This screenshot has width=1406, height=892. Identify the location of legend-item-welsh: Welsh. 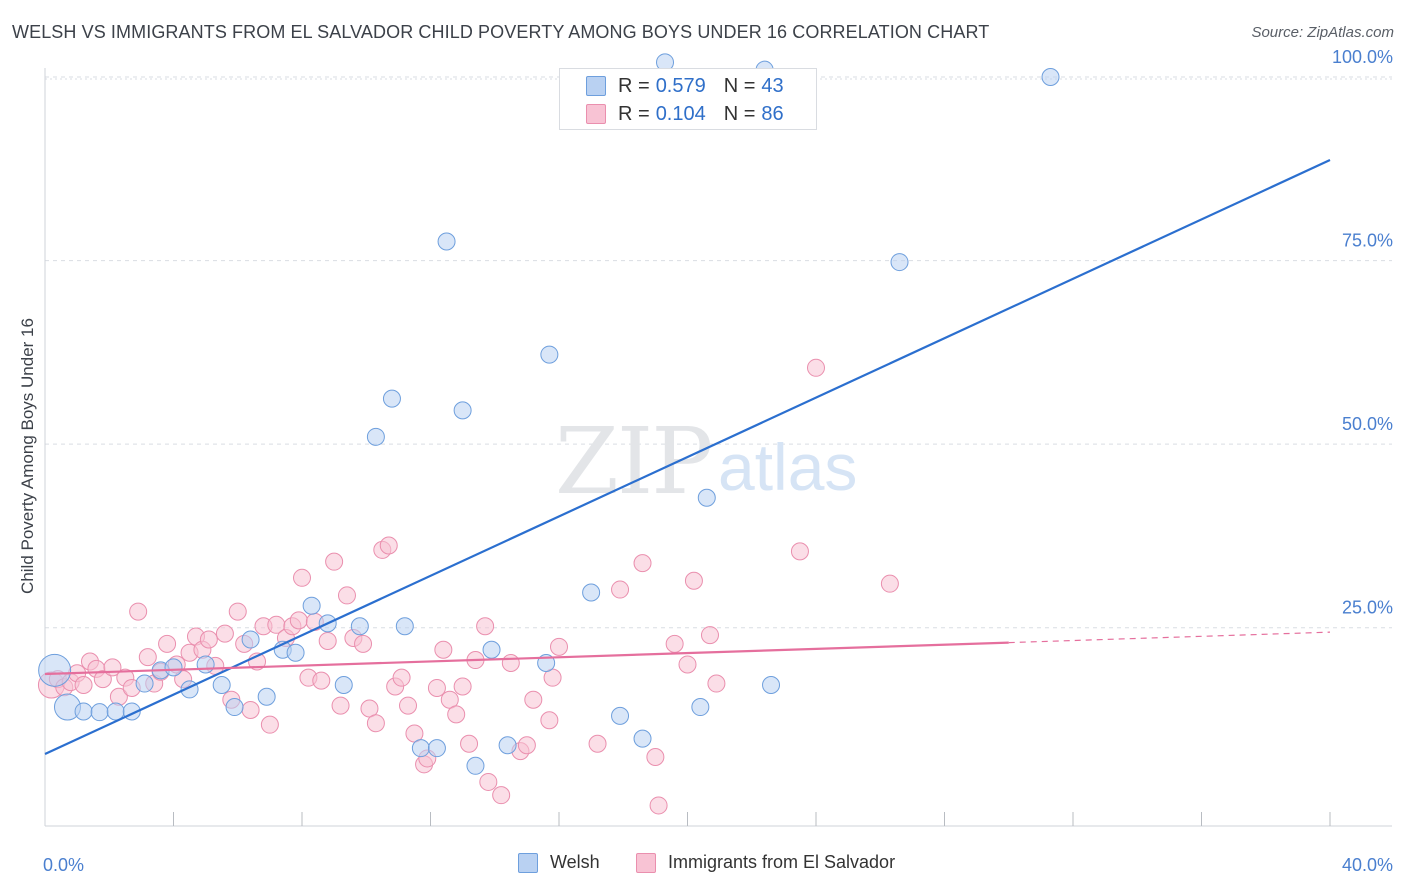
(559, 862).